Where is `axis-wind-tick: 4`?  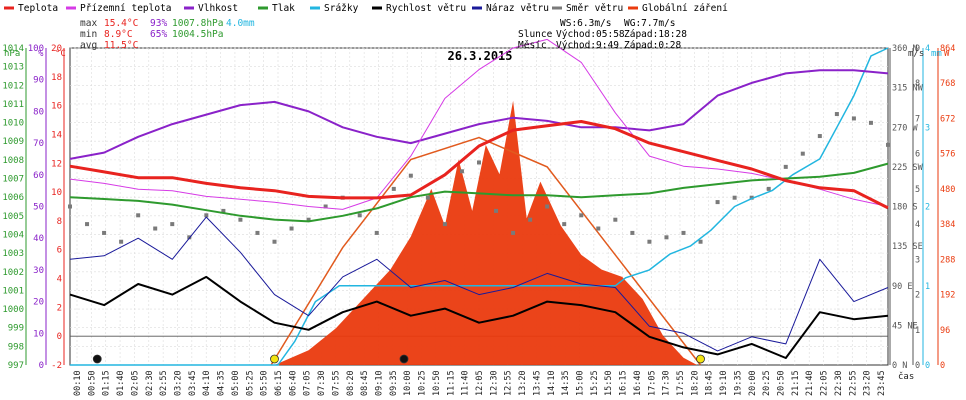
axis-wind-tick: 4 is located at coordinates (917, 225).